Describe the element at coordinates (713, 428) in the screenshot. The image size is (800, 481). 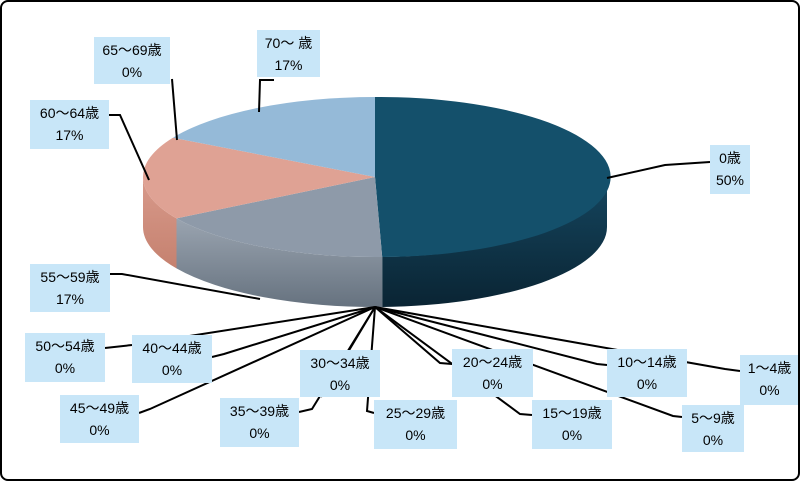
I see `data-label-2: 5〜9歳 0%` at that location.